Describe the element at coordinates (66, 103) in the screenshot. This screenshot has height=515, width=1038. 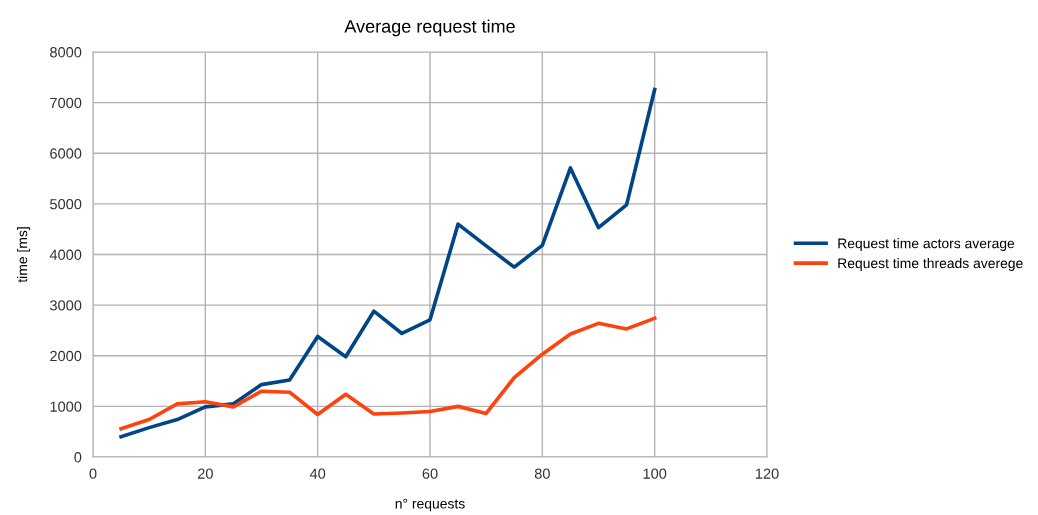
I see `y-tick-label: 7000` at that location.